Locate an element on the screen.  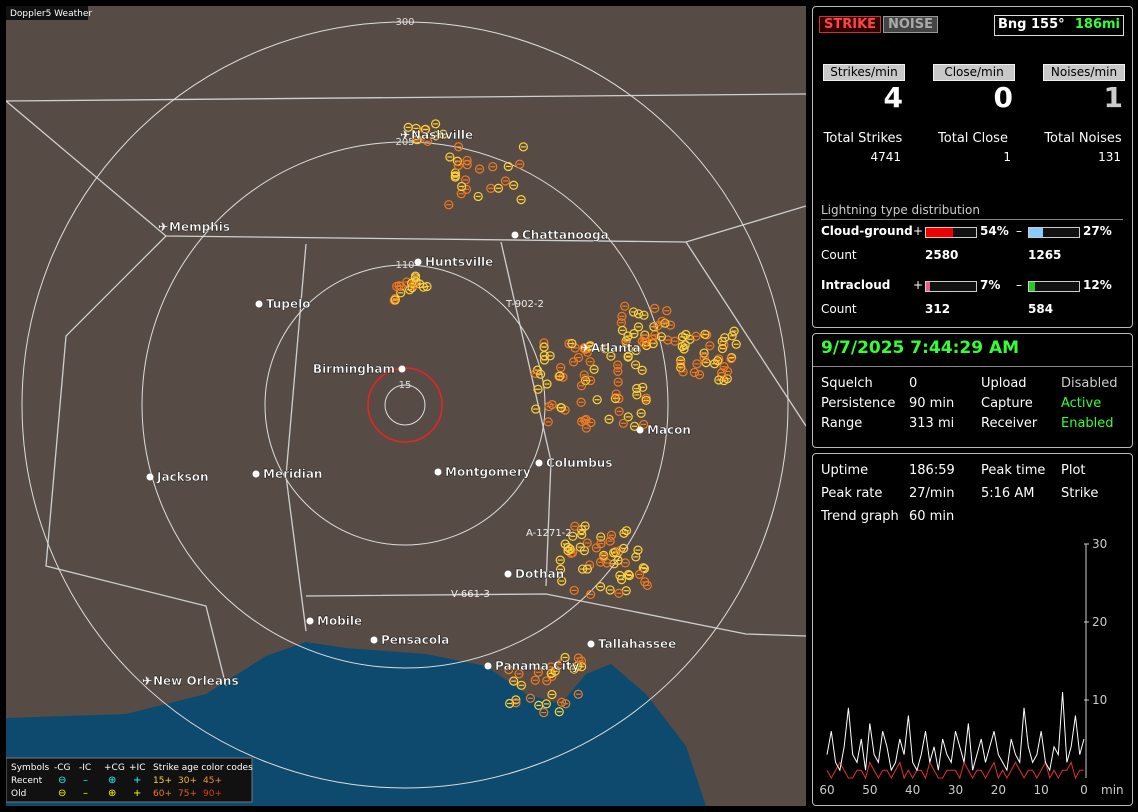
legend-symbol: ⊕ is located at coordinates (112, 793).